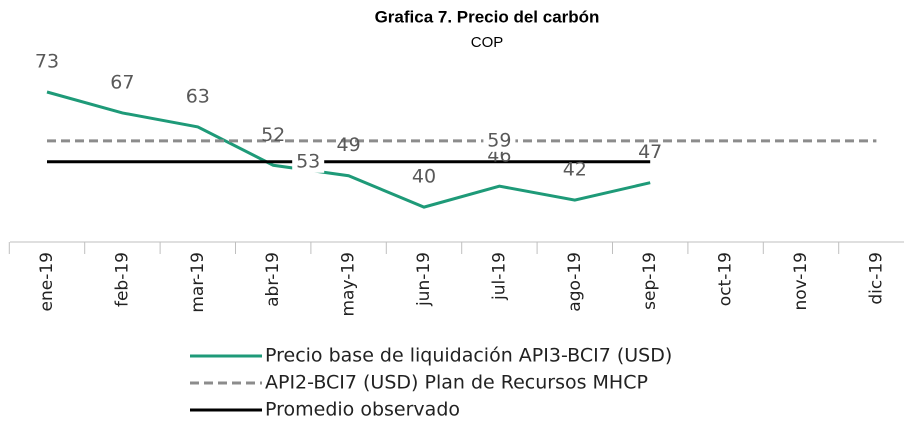  Describe the element at coordinates (650, 281) in the screenshot. I see `x-tick-label: sep-19` at that location.